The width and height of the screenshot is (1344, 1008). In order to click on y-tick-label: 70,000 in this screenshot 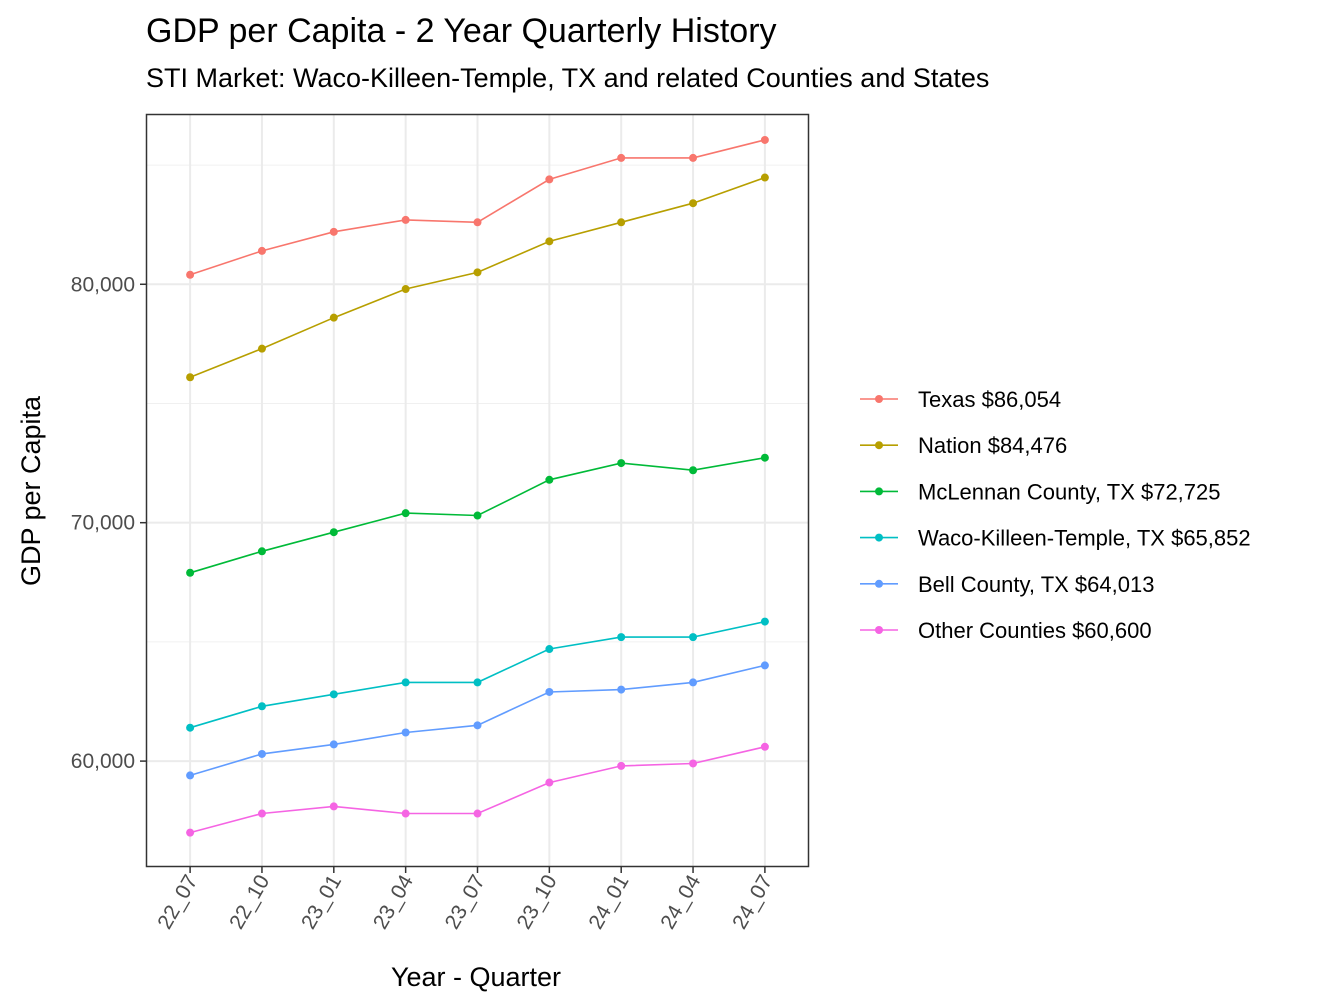, I will do `click(103, 523)`.